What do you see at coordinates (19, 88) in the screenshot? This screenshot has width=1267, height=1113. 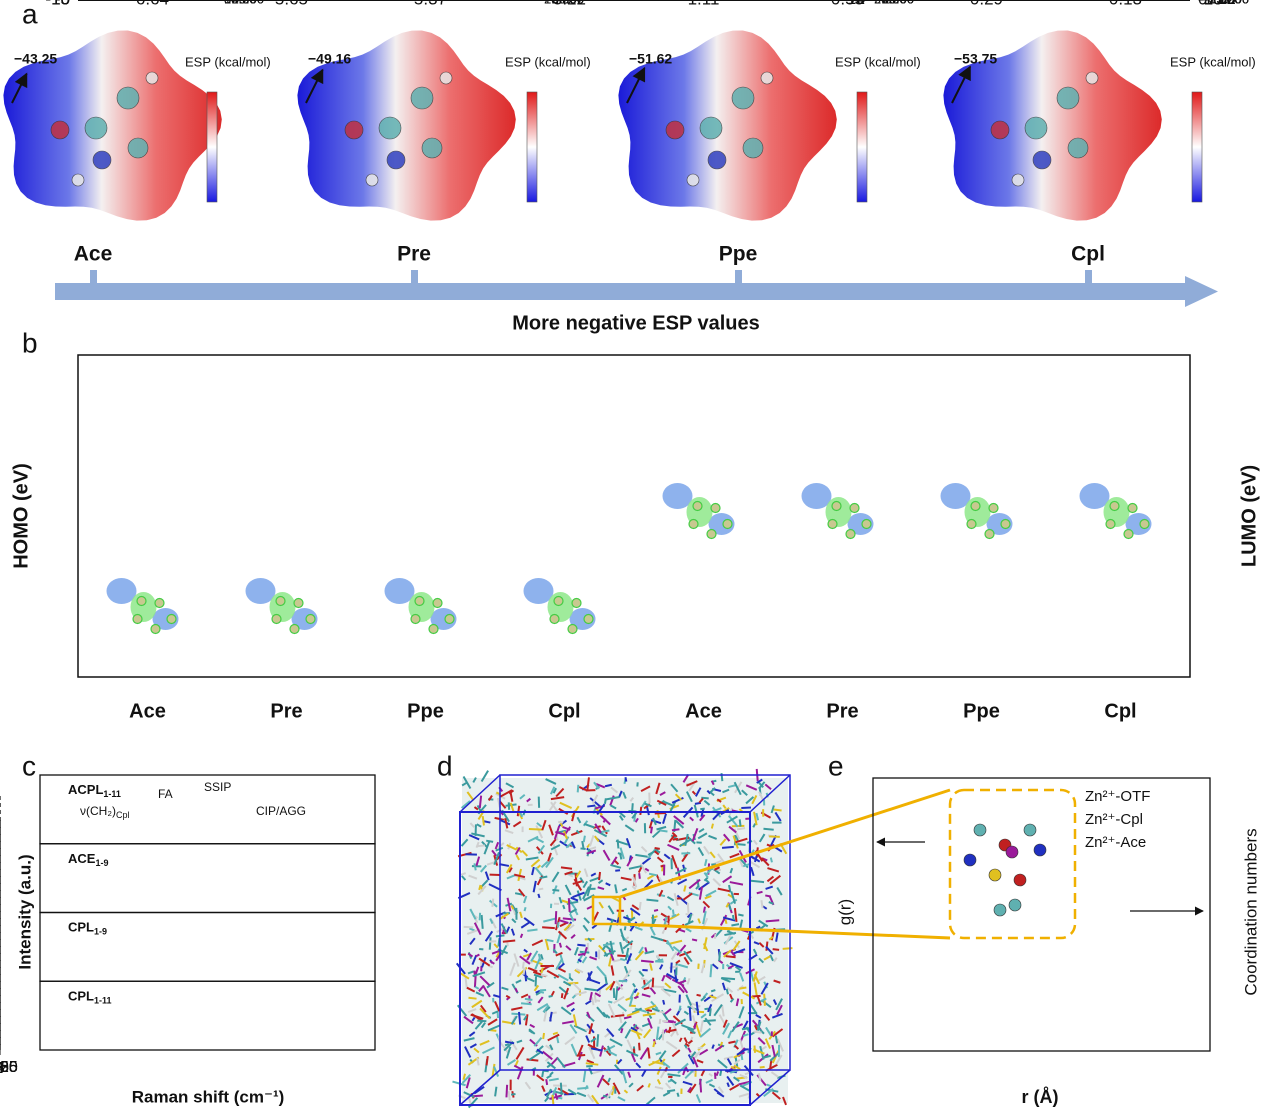 I see `min-esp-arrow` at bounding box center [19, 88].